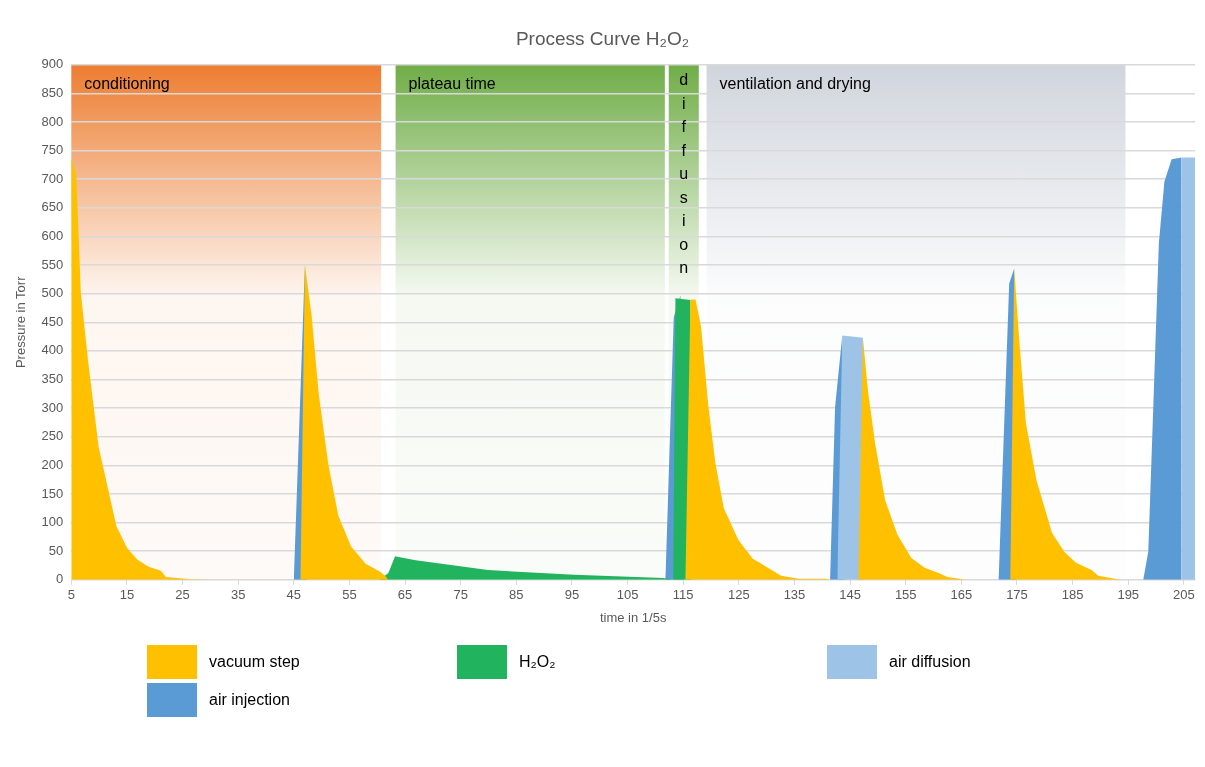 Image resolution: width=1205 pixels, height=767 pixels. Describe the element at coordinates (52, 236) in the screenshot. I see `y-tick-label: 600` at that location.